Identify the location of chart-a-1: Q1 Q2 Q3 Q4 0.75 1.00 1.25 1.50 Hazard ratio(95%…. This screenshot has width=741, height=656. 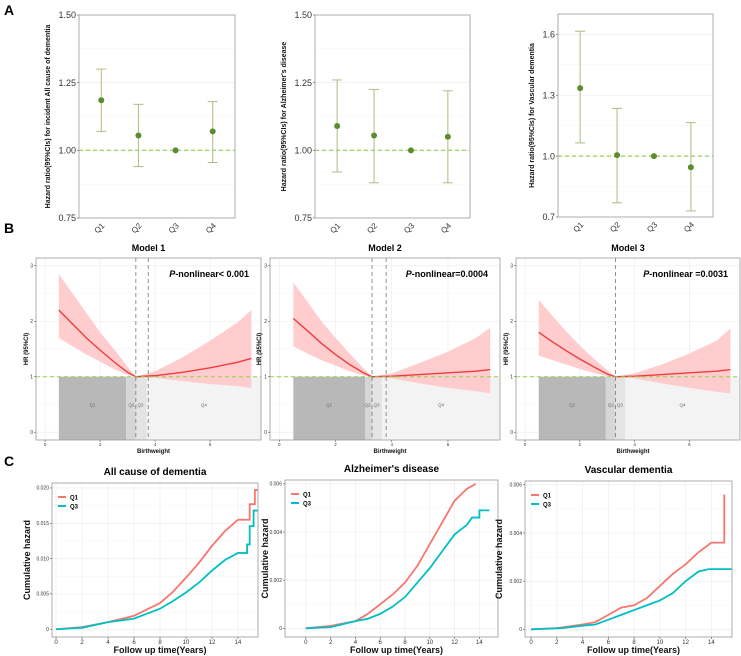
(140, 122).